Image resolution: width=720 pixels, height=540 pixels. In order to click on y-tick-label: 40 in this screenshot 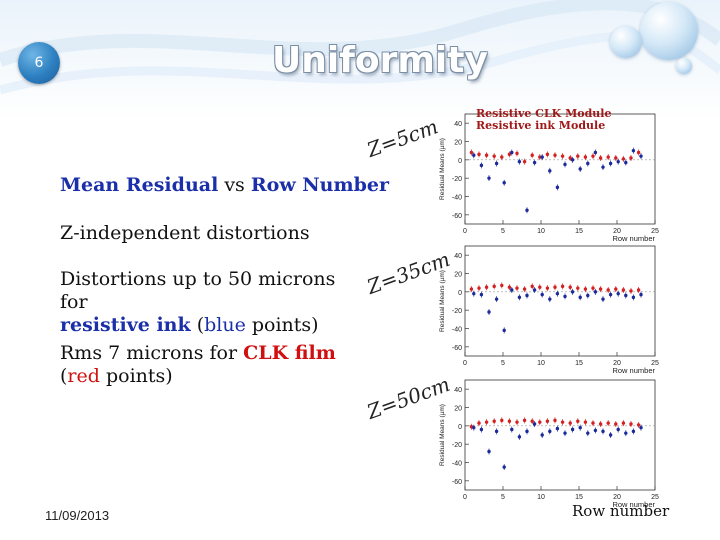, I will do `click(458, 390)`.